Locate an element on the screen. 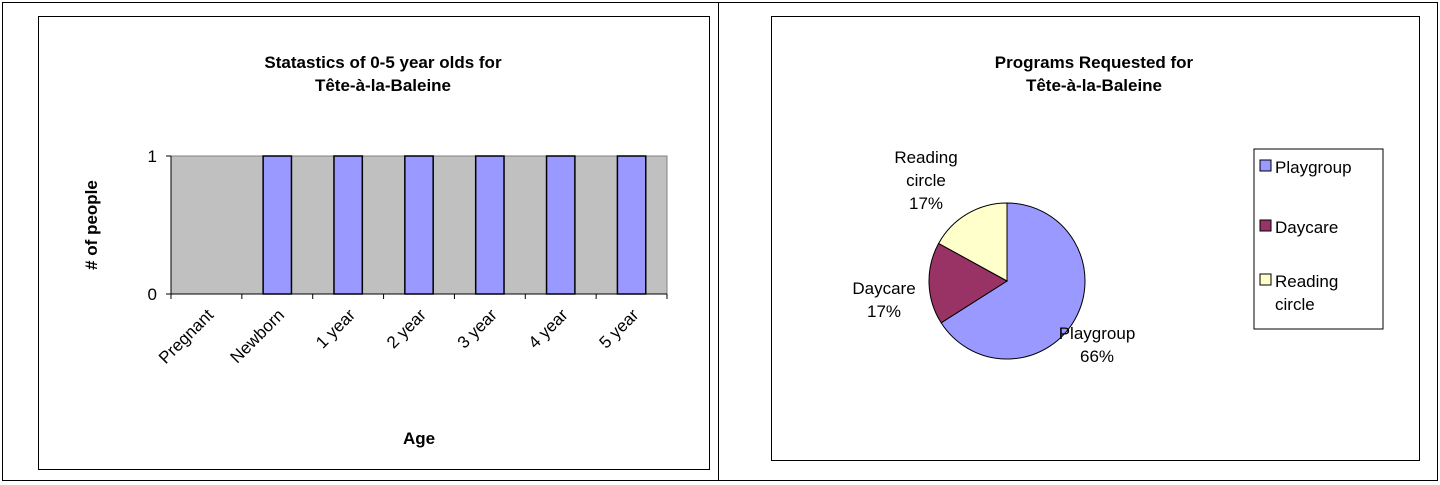 This screenshot has height=485, width=1440. legend-box is located at coordinates (1318, 239).